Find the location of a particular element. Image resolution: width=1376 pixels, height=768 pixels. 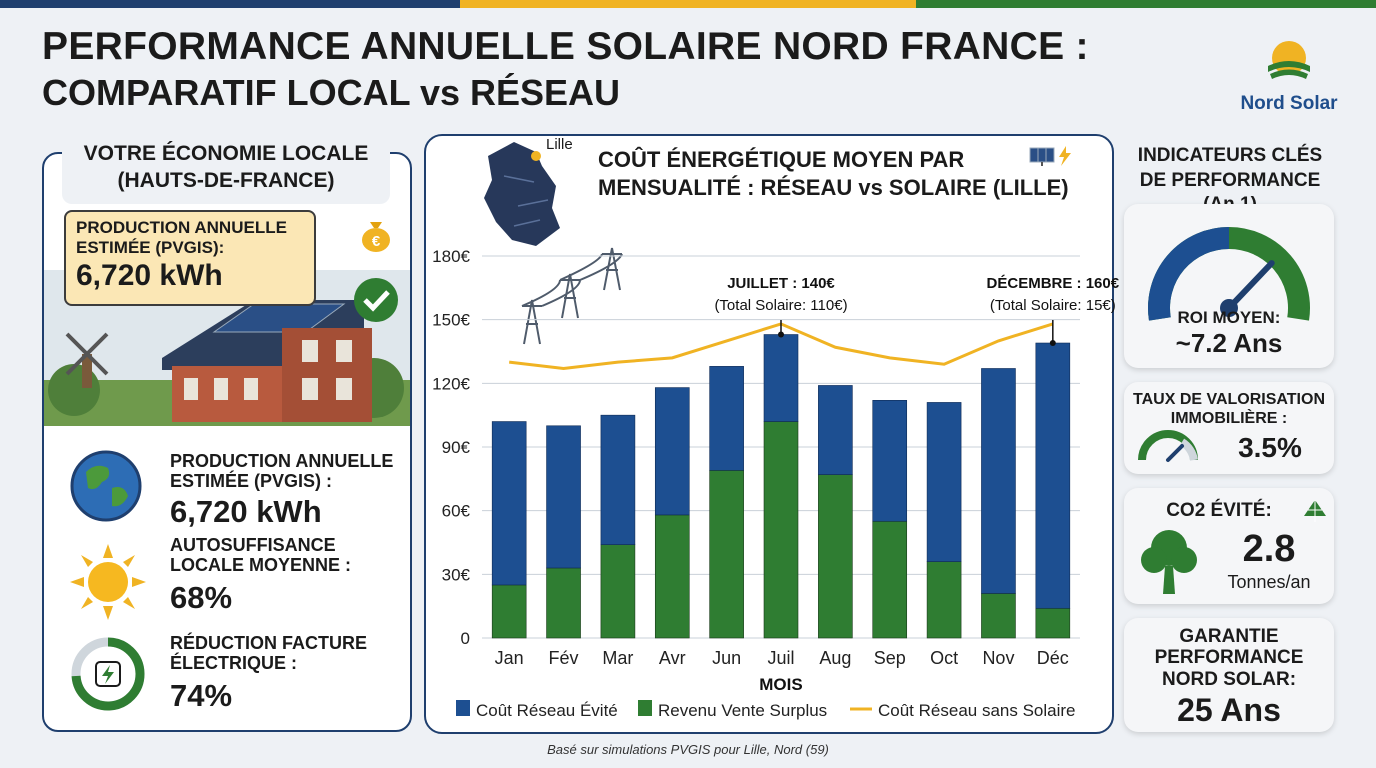

title-line-2: COMPARATIF LOCAL vs RÉSEAU is located at coordinates (331, 92).